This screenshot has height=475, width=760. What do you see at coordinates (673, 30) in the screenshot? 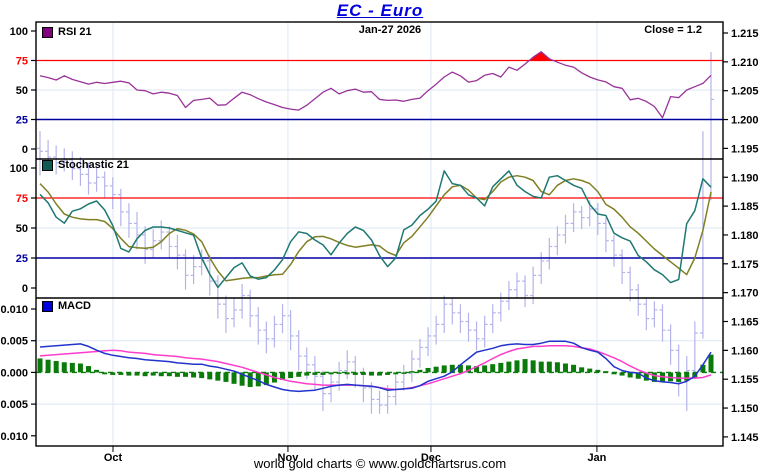
I see `close-value-label: Close = 1.2` at bounding box center [673, 30].